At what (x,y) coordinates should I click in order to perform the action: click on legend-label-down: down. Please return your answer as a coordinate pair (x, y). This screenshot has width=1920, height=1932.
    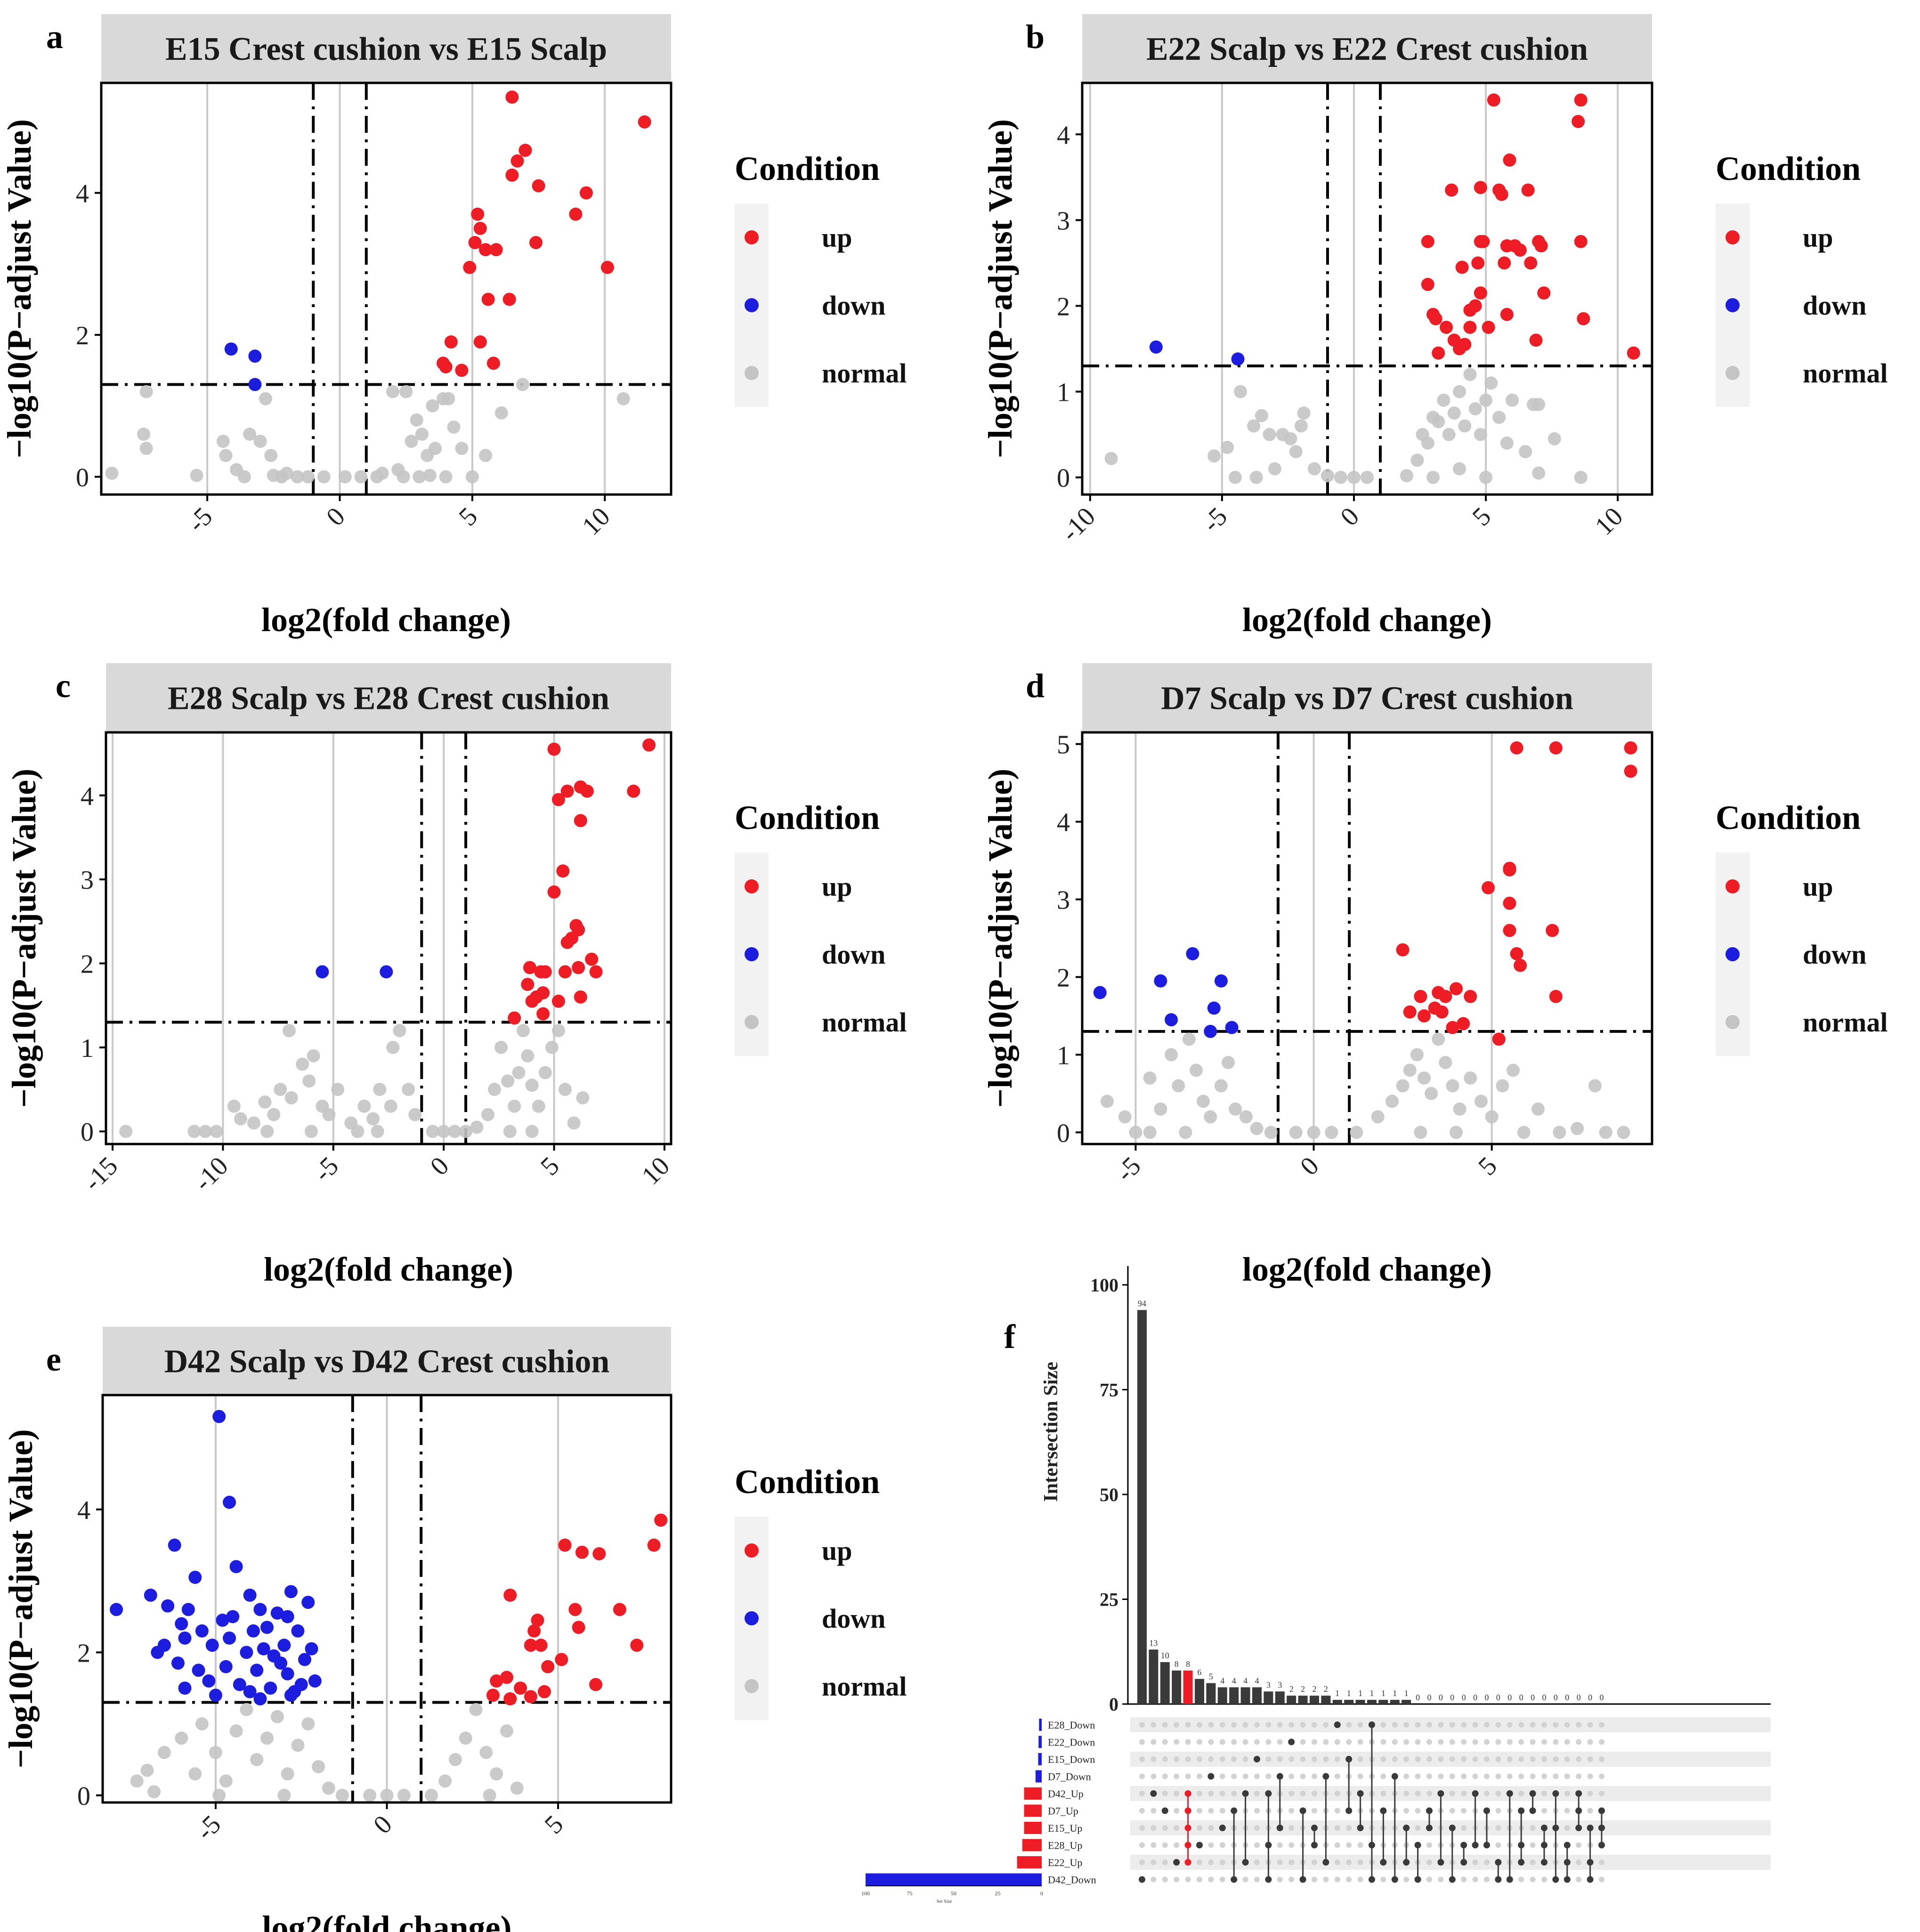
    Looking at the image, I should click on (1835, 955).